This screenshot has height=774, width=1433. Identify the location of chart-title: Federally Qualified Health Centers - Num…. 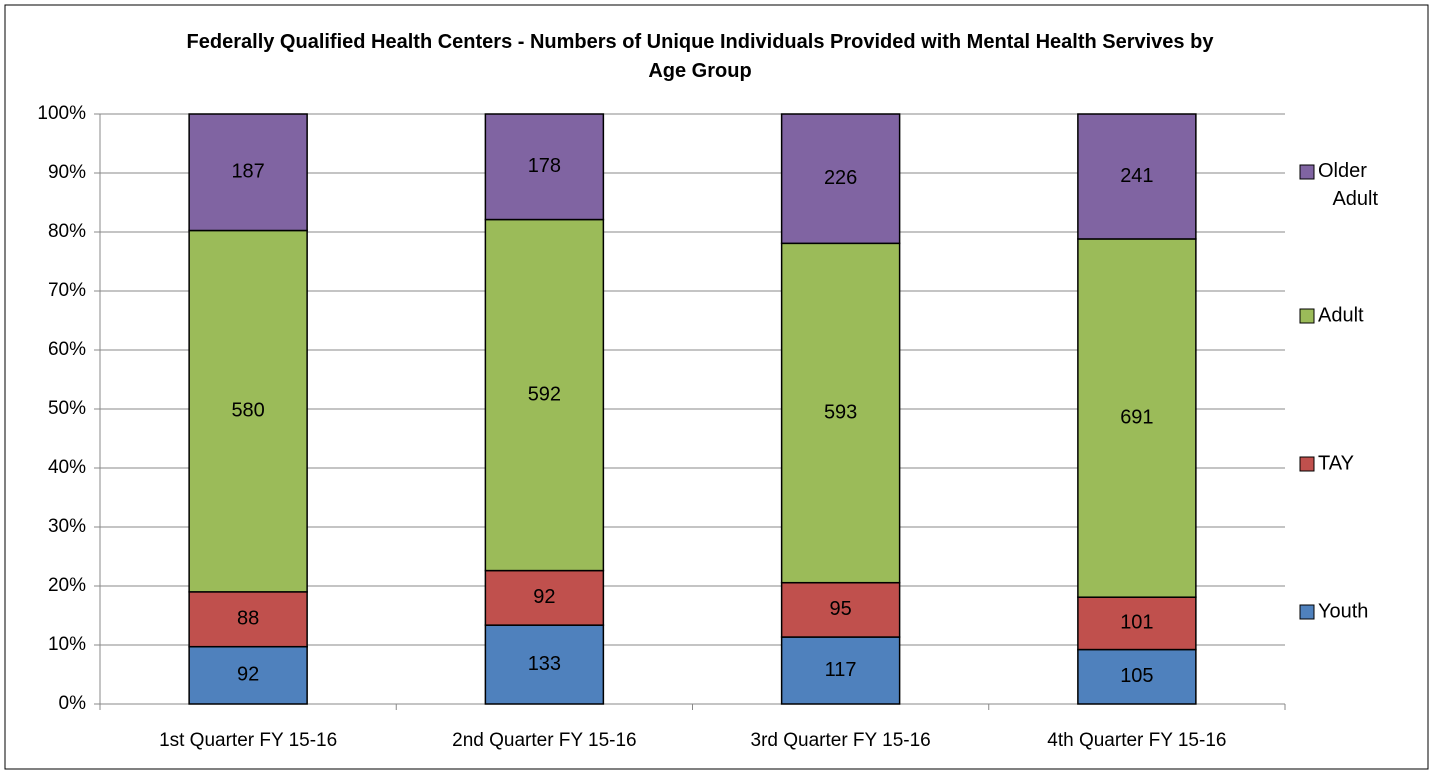
(700, 56).